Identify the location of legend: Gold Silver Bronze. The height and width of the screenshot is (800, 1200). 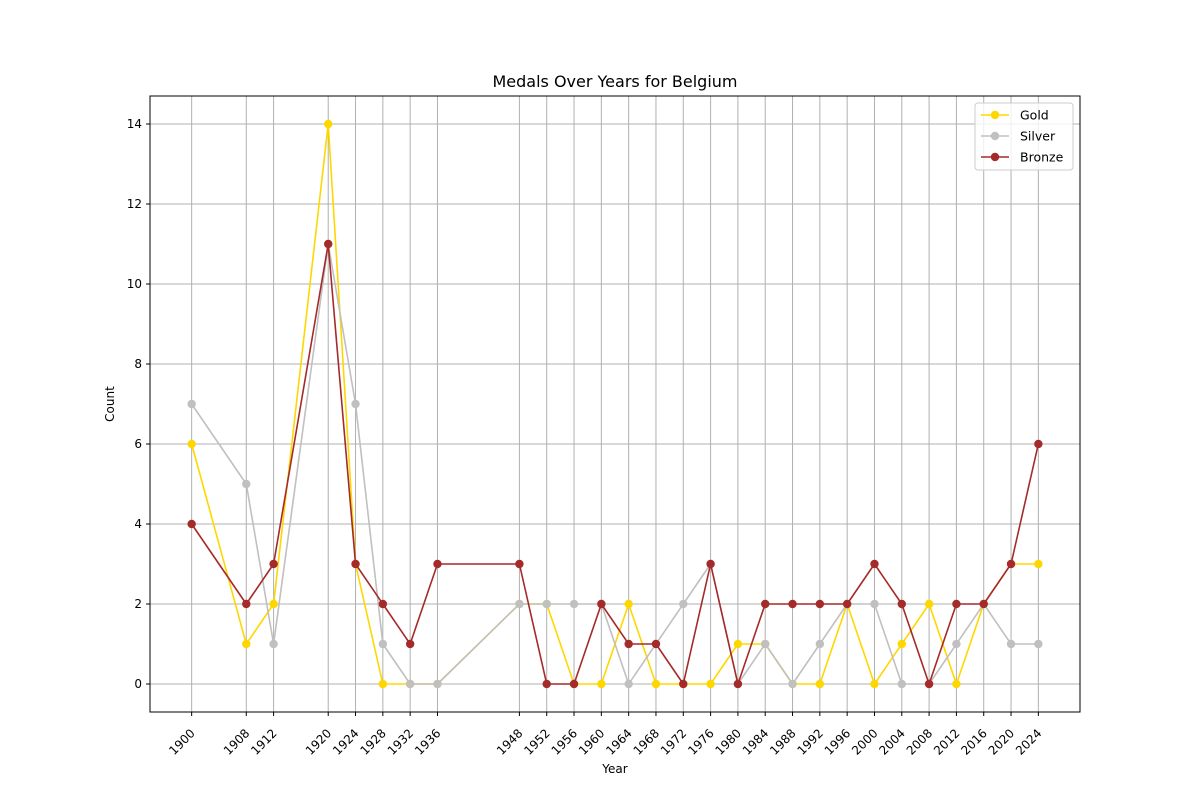
(1024, 136).